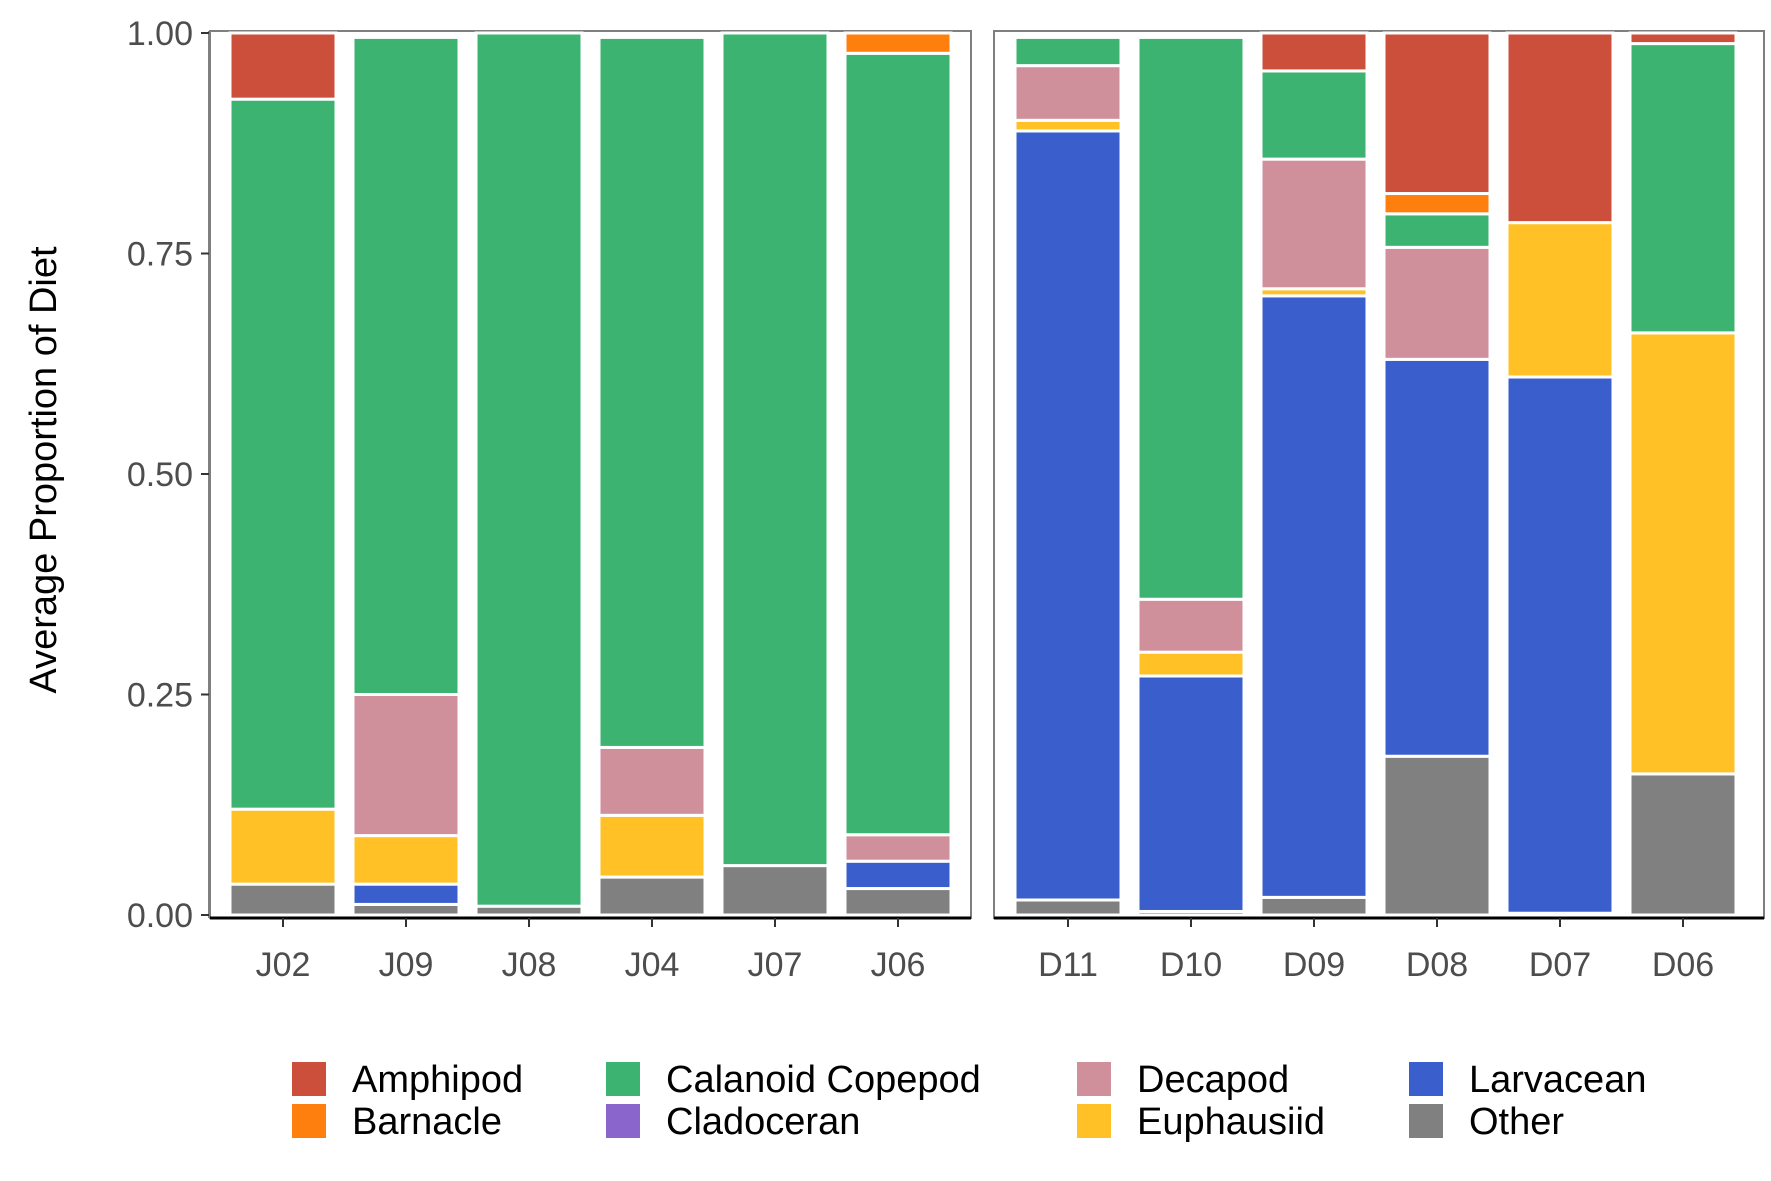  What do you see at coordinates (427, 1122) in the screenshot?
I see `legend-label: Barnacle` at bounding box center [427, 1122].